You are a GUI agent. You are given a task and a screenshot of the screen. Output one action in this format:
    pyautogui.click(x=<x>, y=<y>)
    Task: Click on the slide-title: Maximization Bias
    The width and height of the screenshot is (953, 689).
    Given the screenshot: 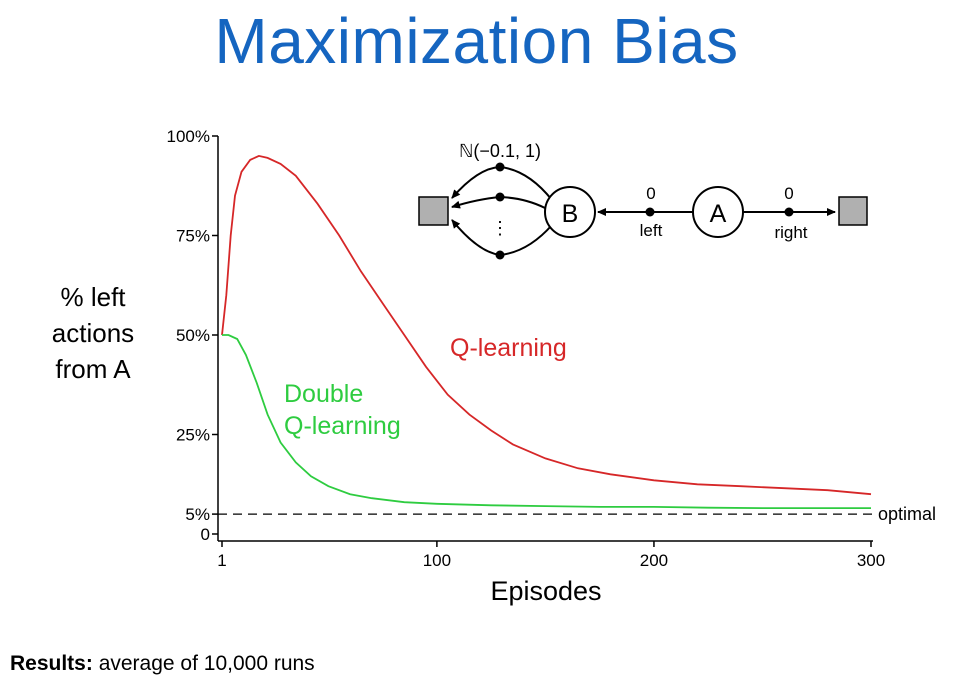 What is the action you would take?
    pyautogui.click(x=476, y=41)
    